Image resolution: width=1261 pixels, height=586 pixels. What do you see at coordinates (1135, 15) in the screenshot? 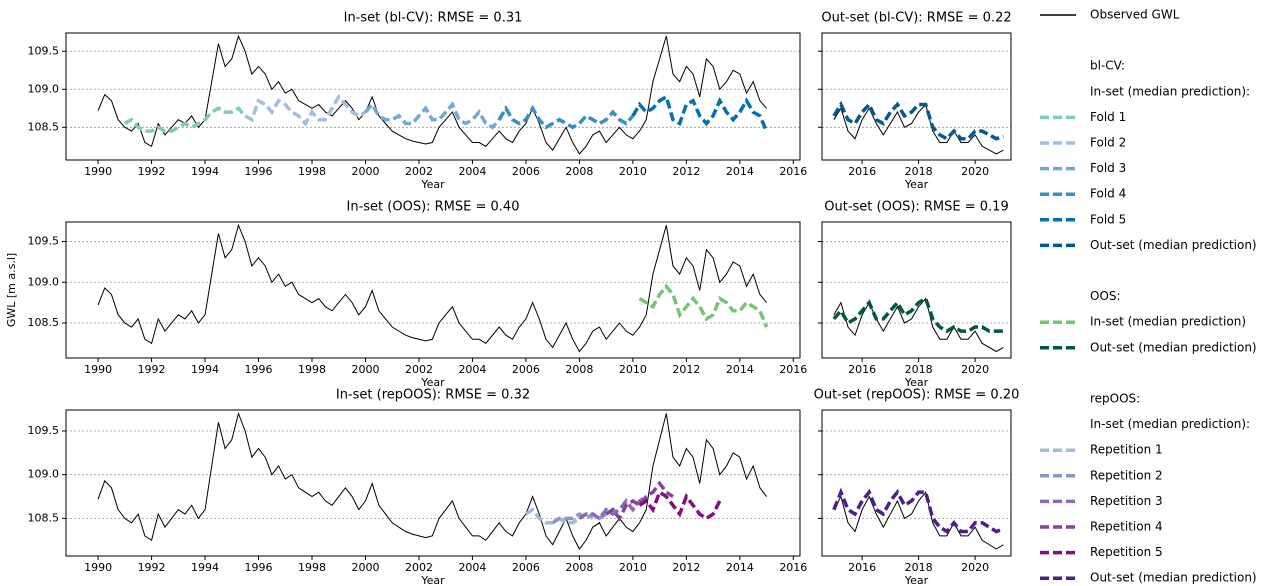
I see `legend-label: Observed GWL` at bounding box center [1135, 15].